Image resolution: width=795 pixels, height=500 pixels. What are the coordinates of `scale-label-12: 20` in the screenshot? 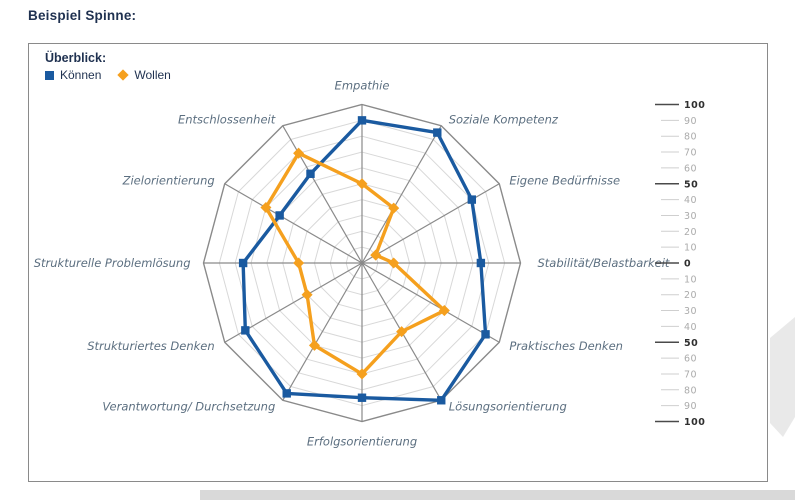 It's located at (690, 295).